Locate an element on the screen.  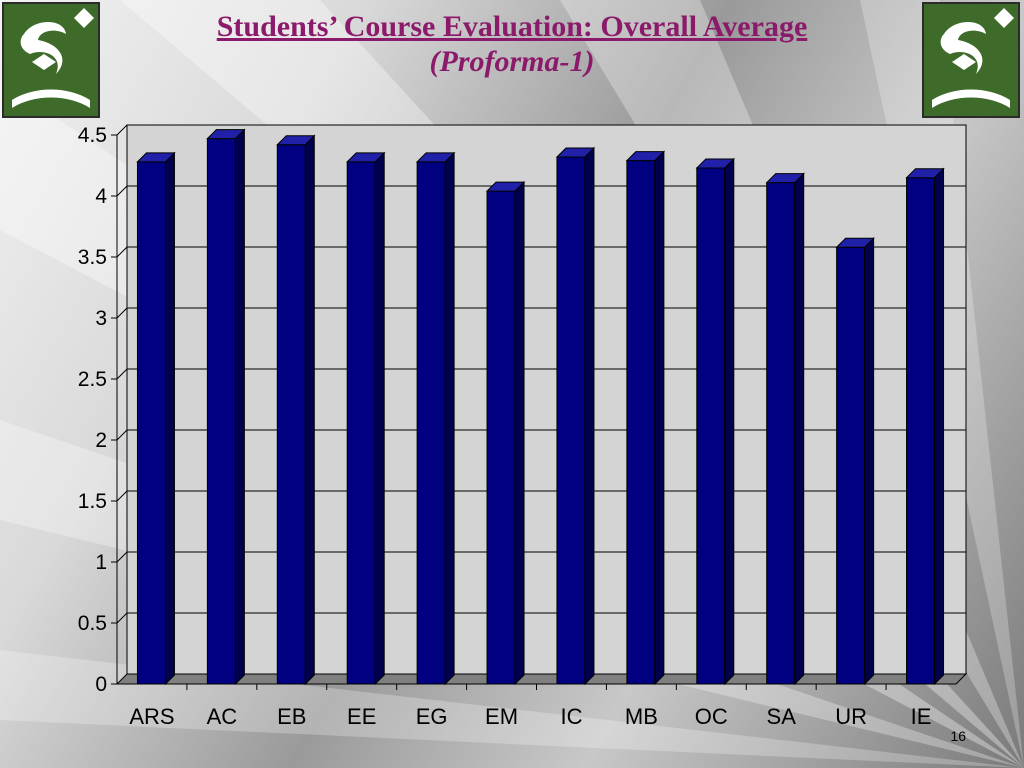
y-tick-label: 3.5 is located at coordinates (92, 257).